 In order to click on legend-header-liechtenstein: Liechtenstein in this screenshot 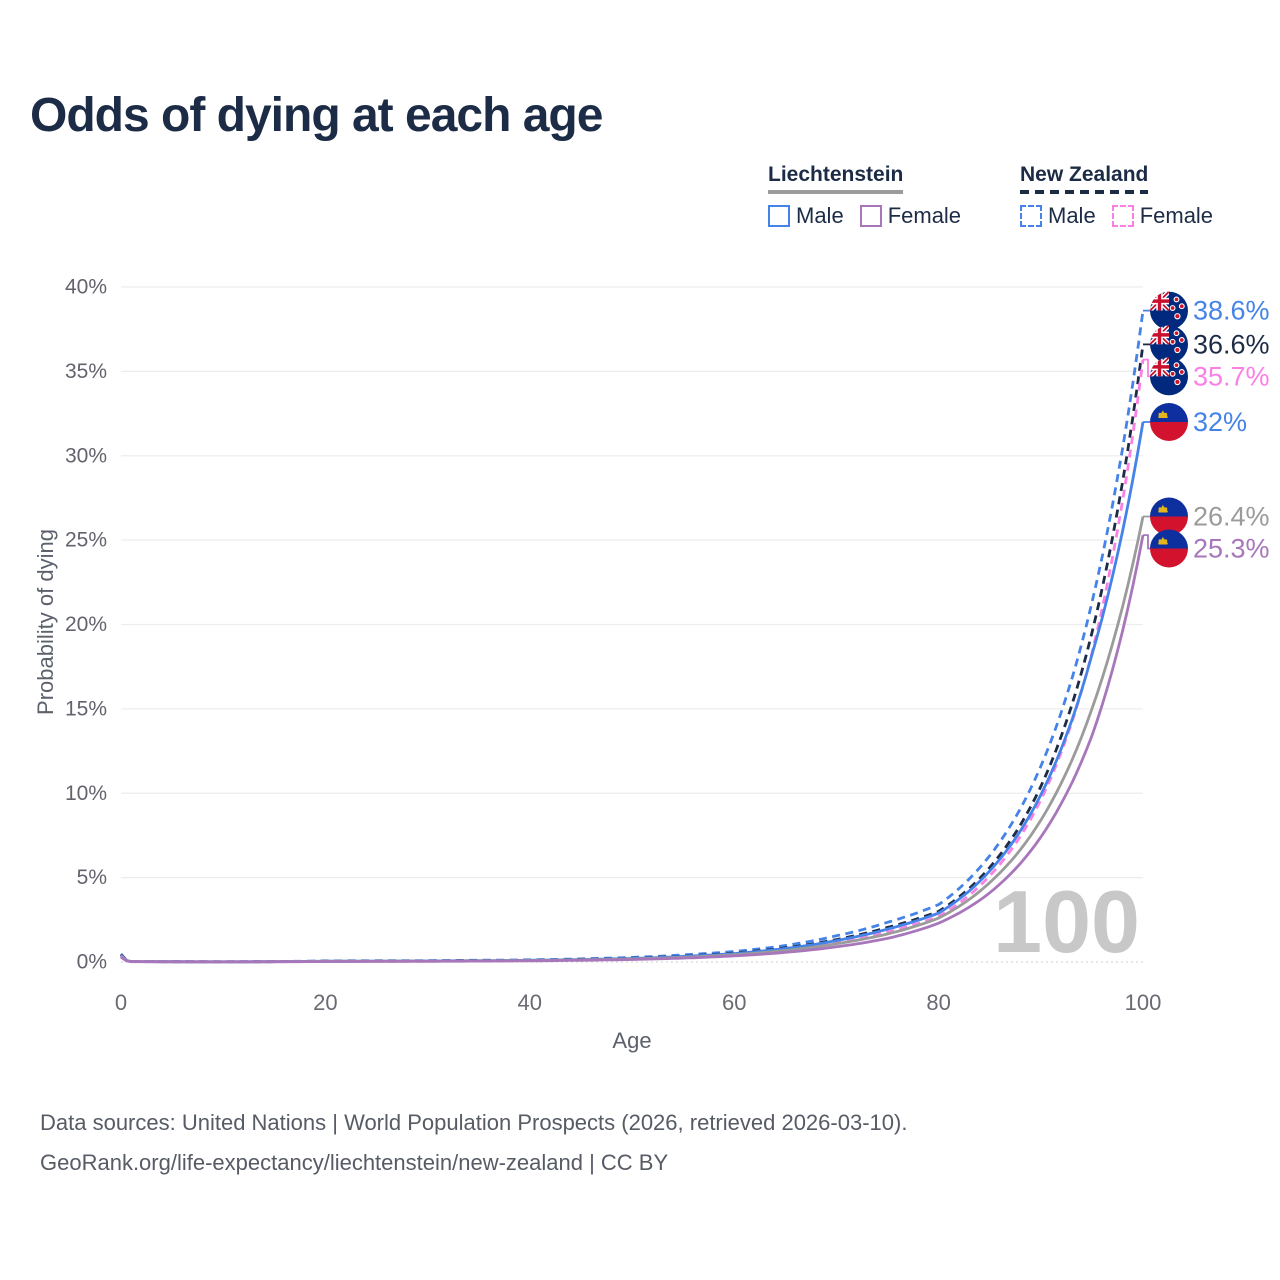, I will do `click(836, 178)`.